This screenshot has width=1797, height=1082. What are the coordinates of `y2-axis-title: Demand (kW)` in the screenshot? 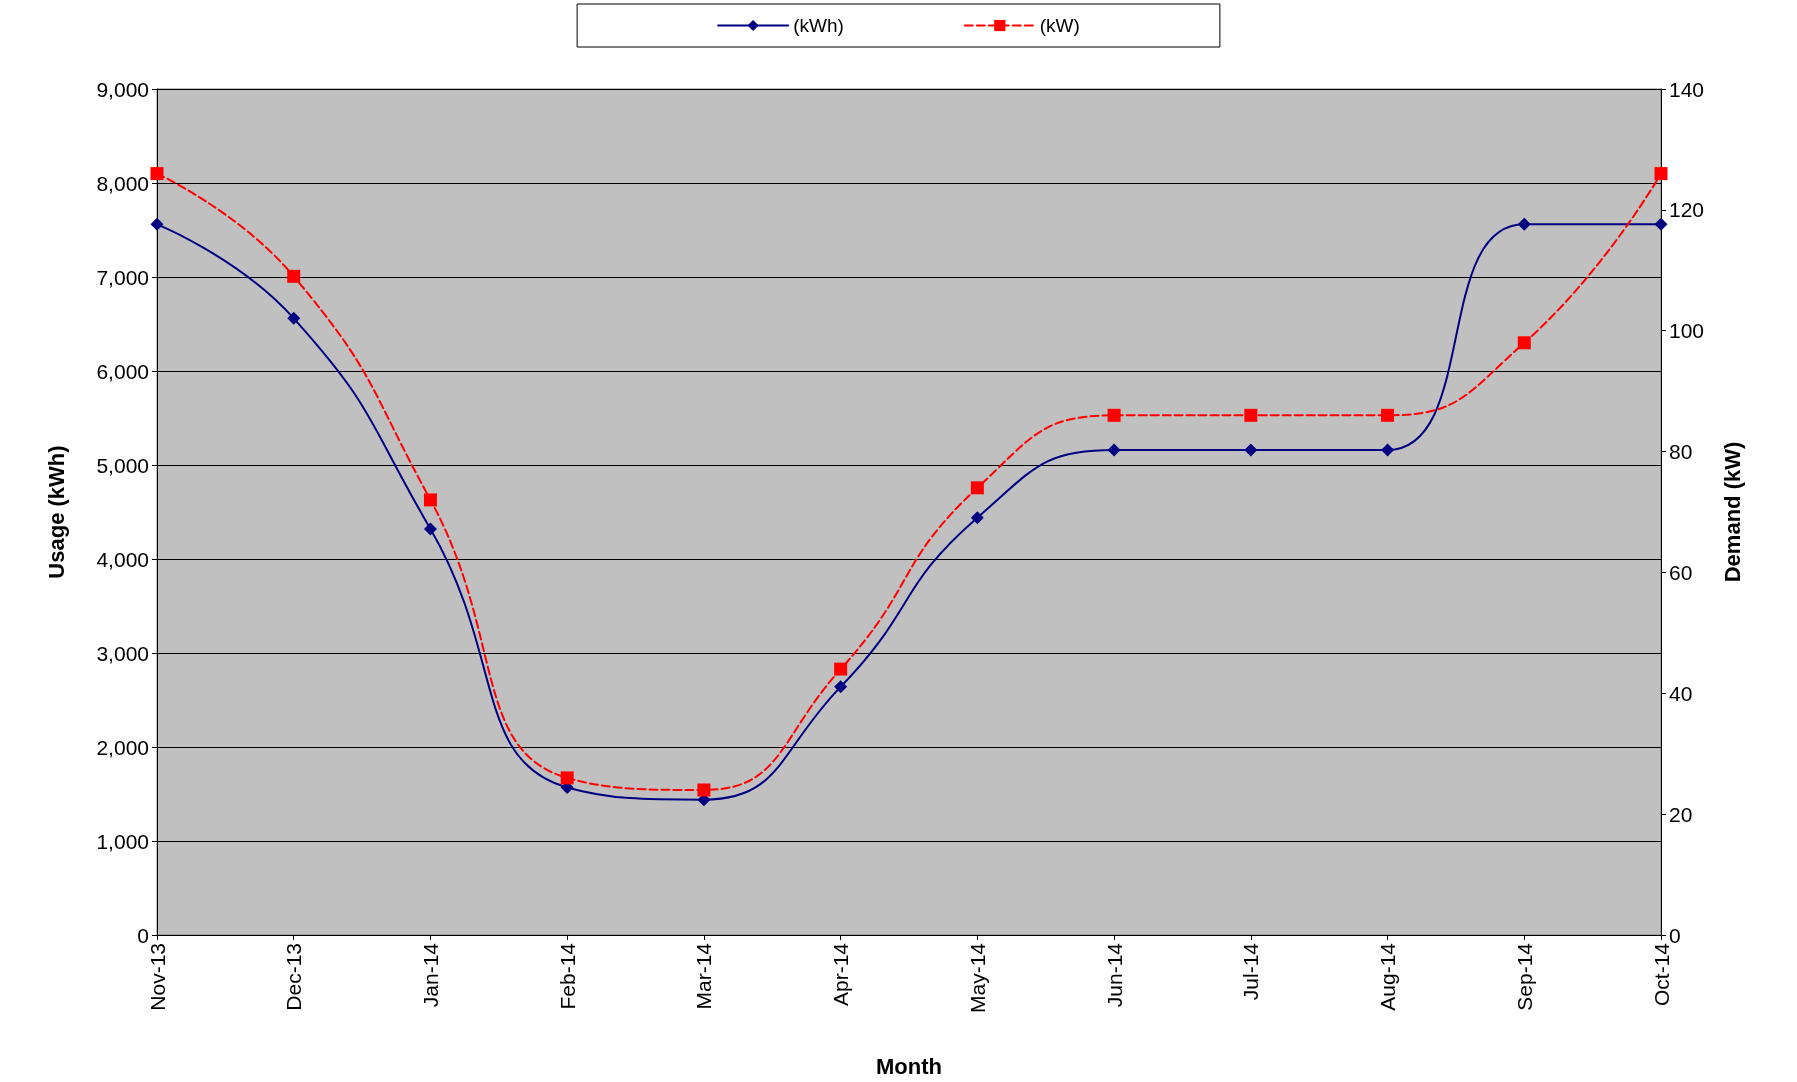 It's located at (1732, 512).